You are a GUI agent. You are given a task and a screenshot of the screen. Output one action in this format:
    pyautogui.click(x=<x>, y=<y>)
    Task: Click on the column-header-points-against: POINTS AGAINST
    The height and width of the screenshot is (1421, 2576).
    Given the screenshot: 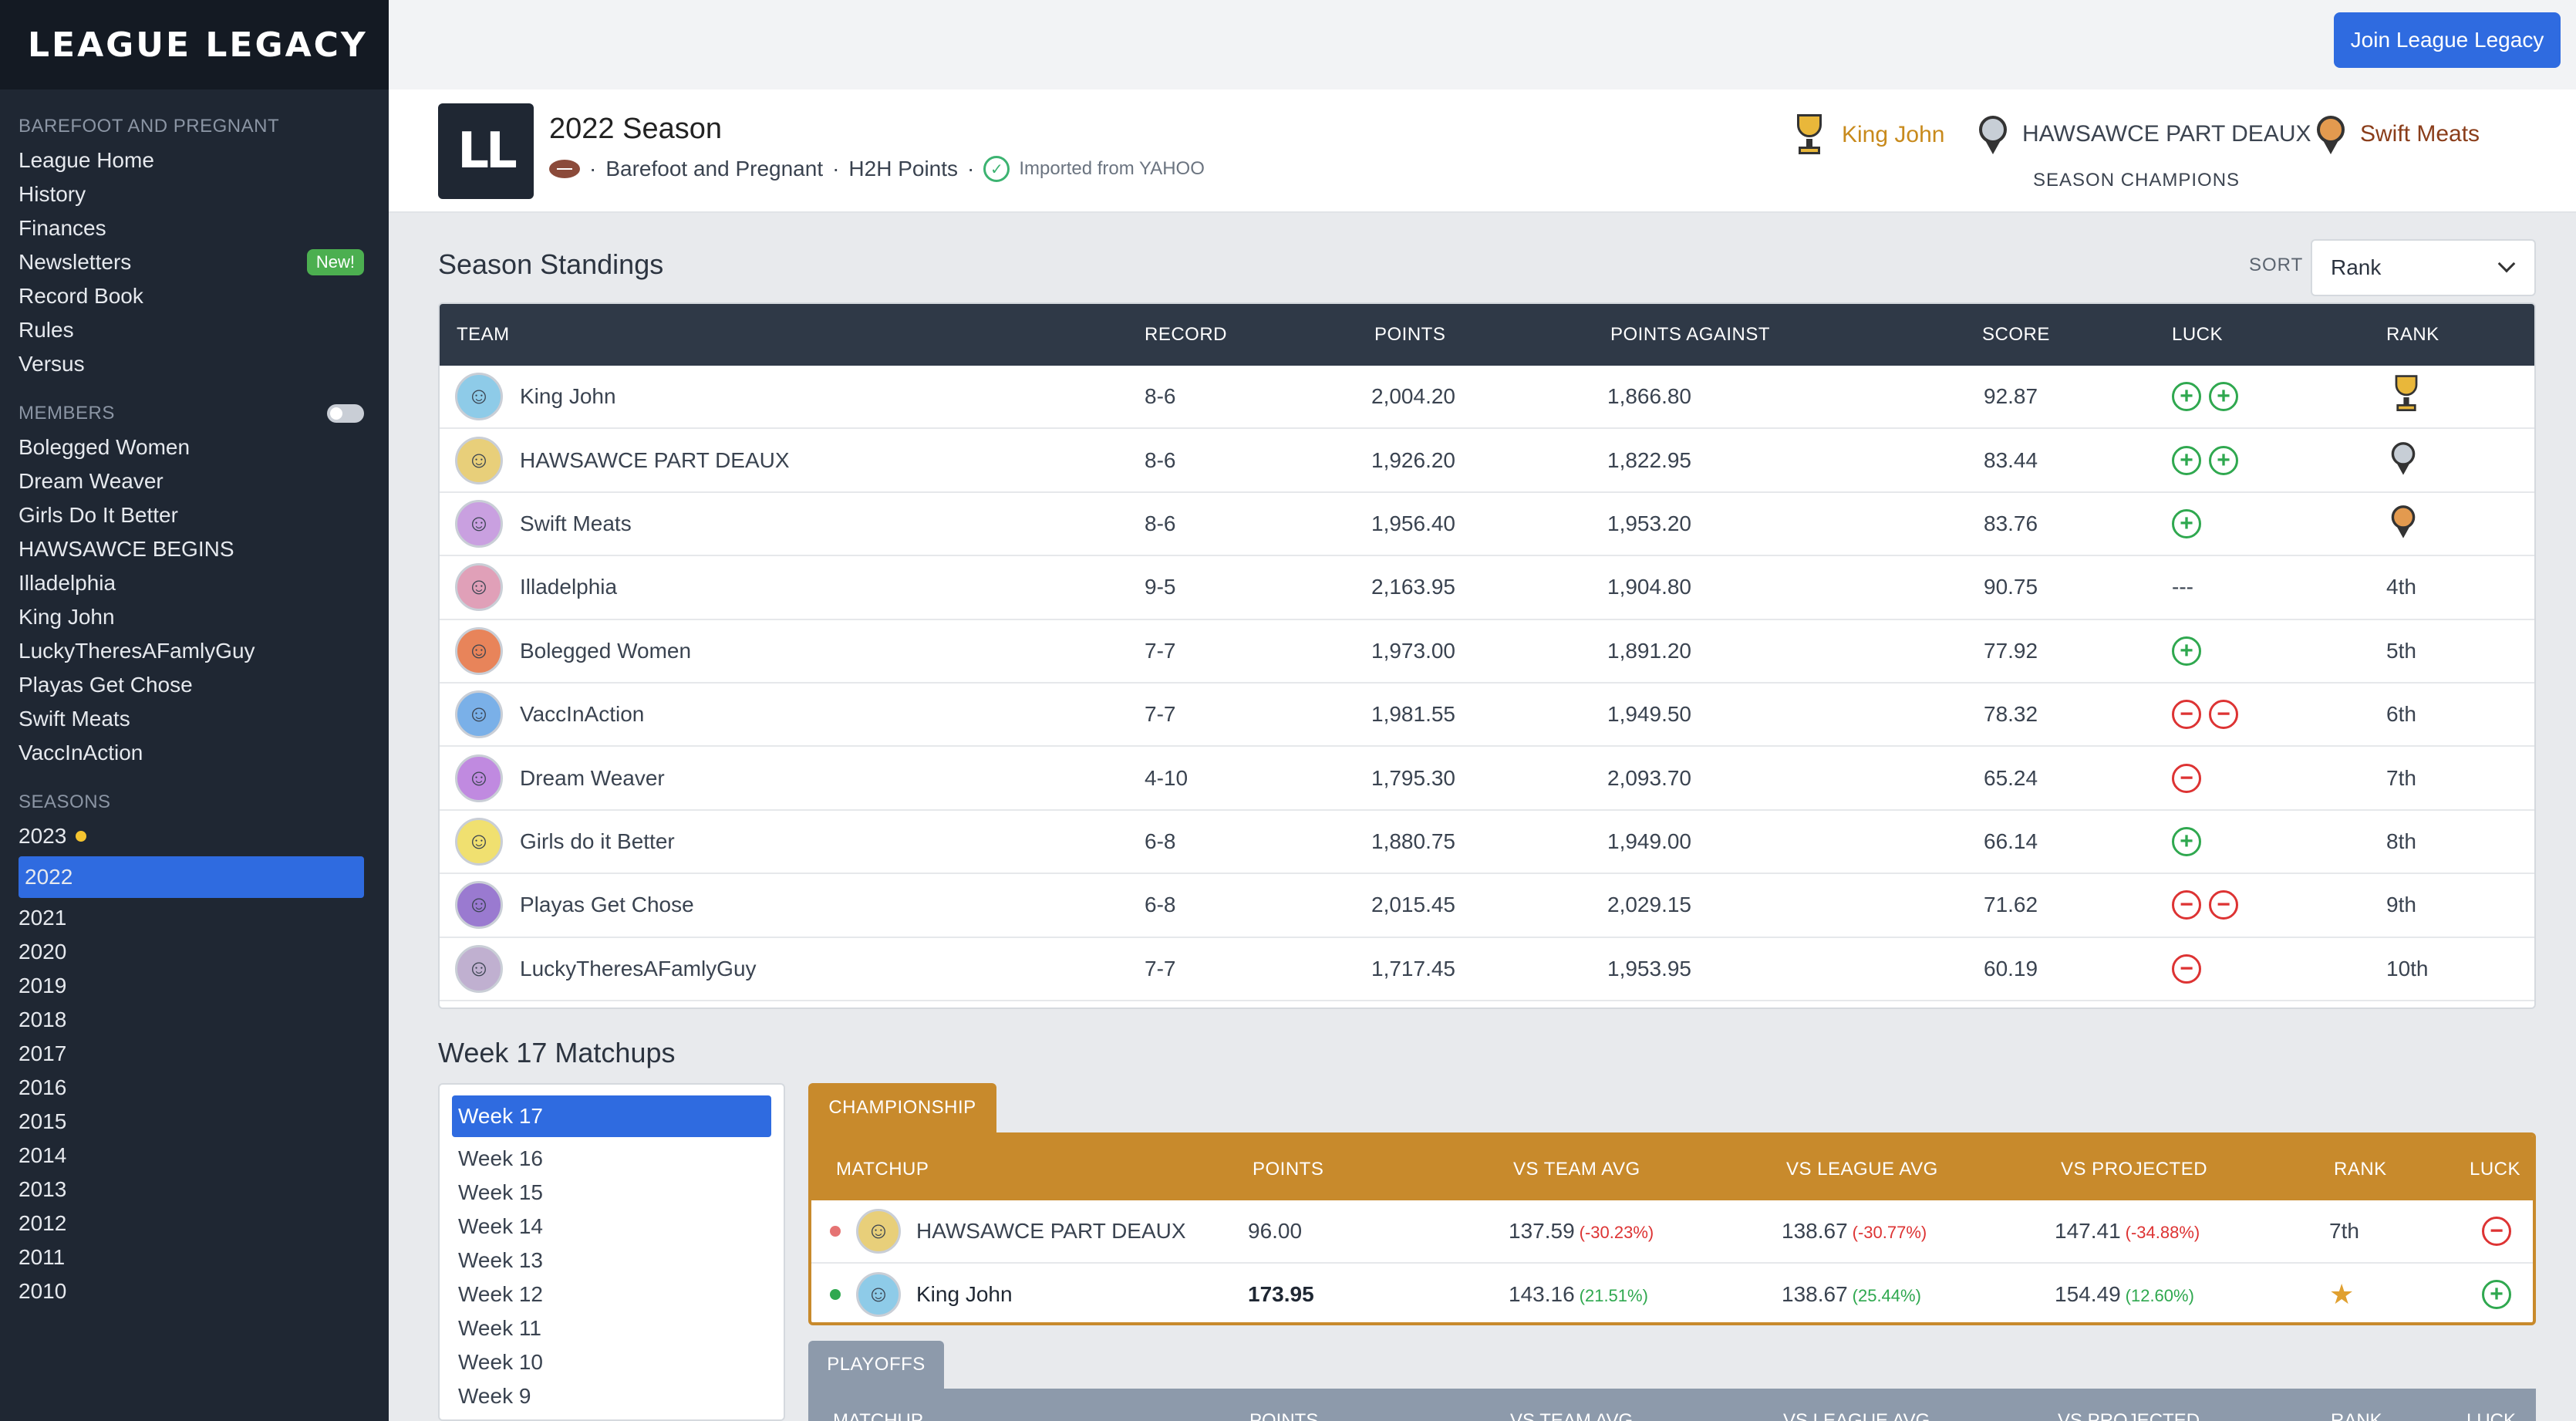 What is the action you would take?
    pyautogui.click(x=1690, y=334)
    